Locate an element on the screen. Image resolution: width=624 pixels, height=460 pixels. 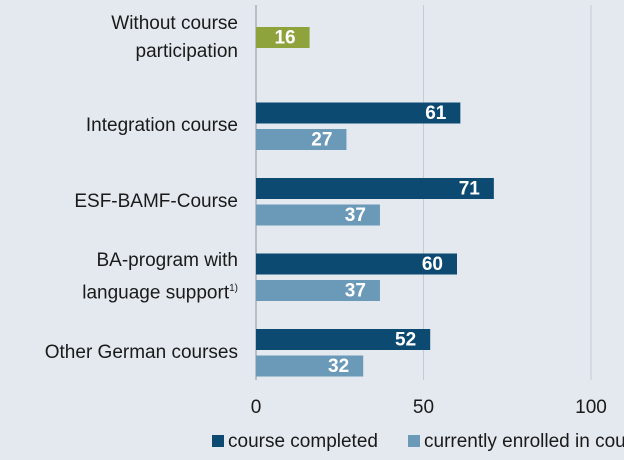
legend-label: course completed is located at coordinates (303, 441).